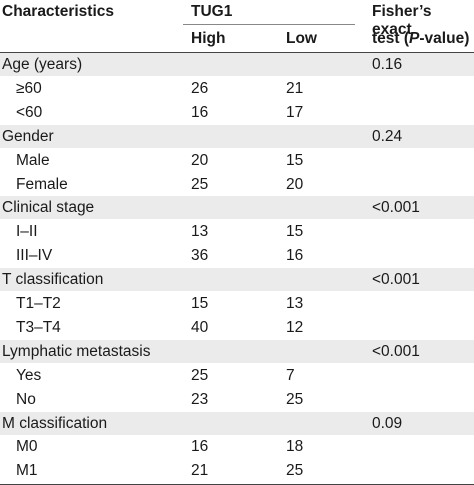  I want to click on group-label: T classification, so click(53, 280).